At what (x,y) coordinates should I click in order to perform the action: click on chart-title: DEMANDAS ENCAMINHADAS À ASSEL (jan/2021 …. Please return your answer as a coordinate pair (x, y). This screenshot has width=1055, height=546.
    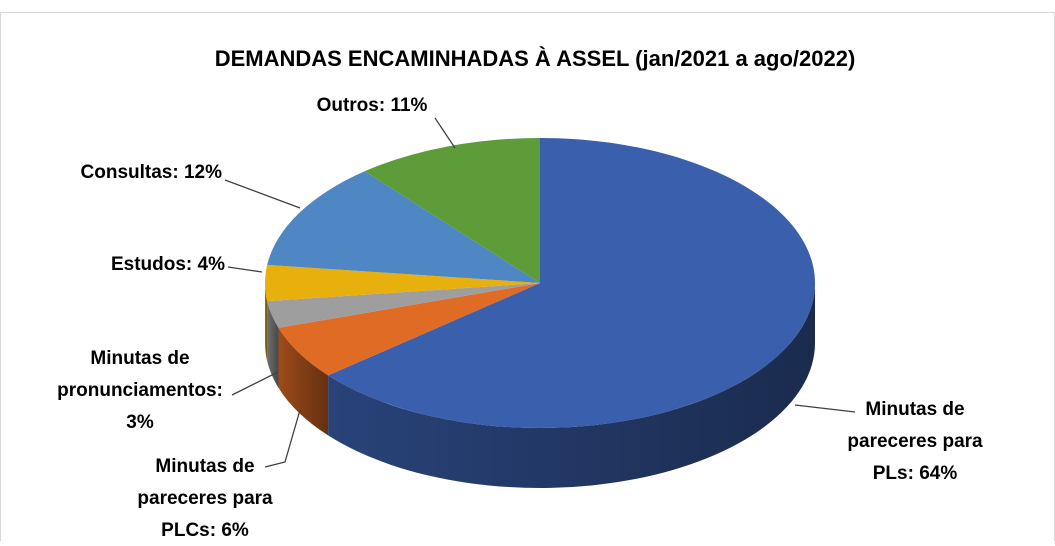
    Looking at the image, I should click on (535, 58).